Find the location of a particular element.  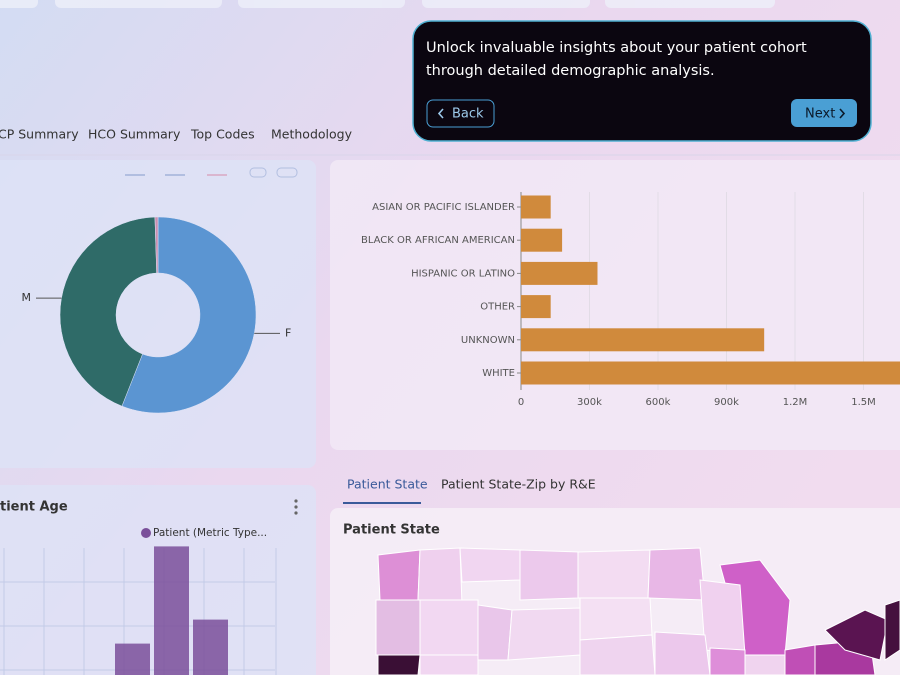

tab: Methodology is located at coordinates (312, 134).